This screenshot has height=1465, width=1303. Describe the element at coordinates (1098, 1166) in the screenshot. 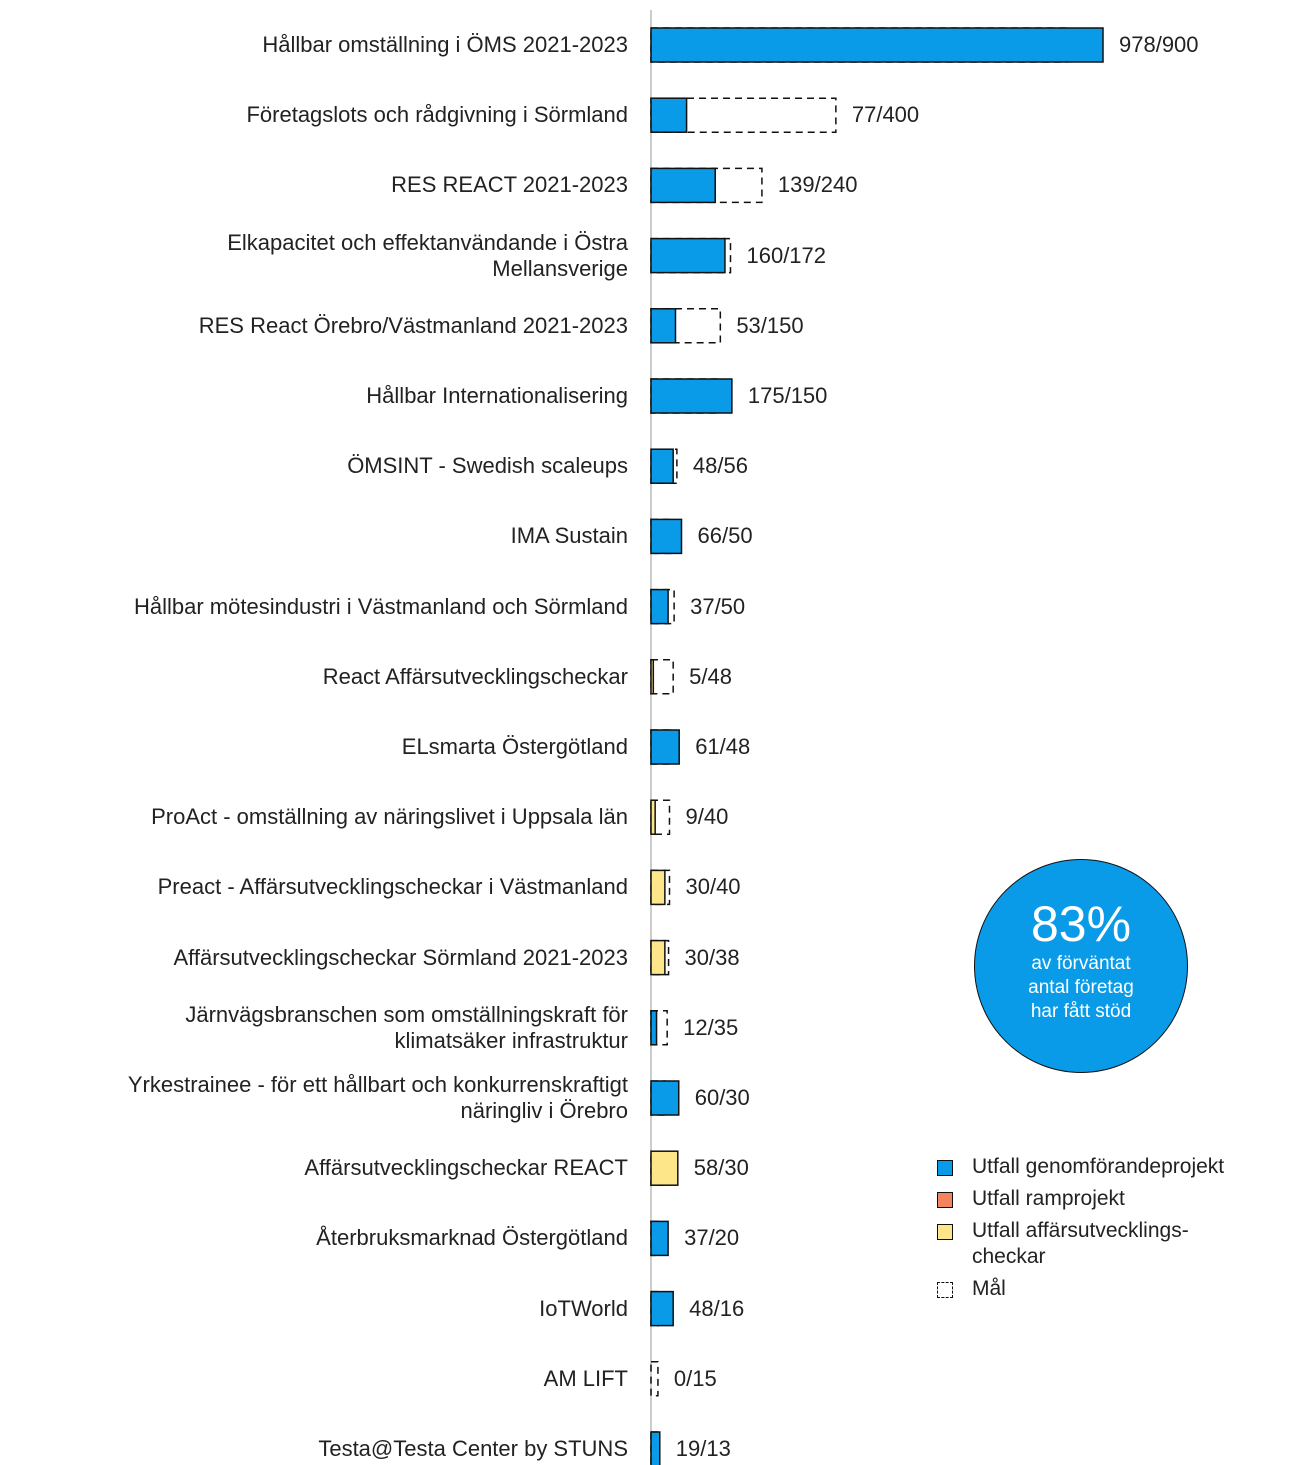

I see `legend-label: Utfall genomförandeprojekt` at that location.